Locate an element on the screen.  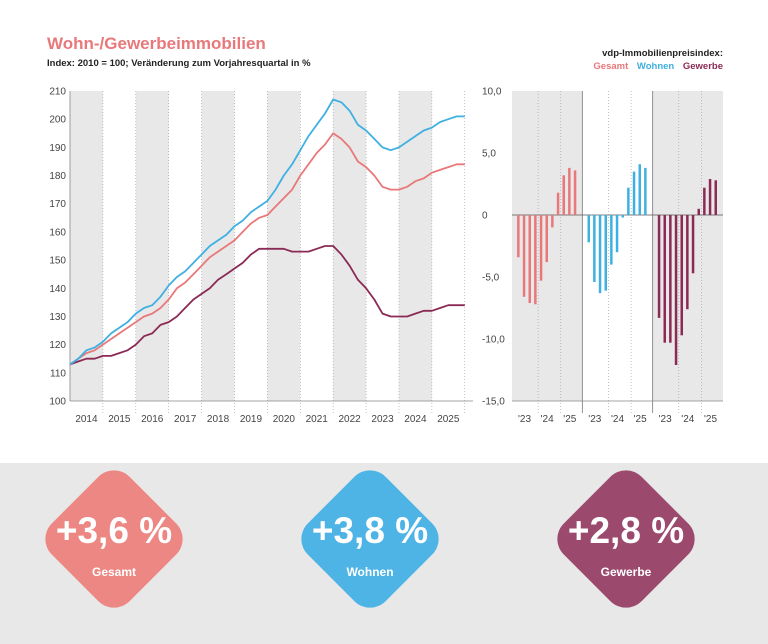
series-line-gewerbe is located at coordinates (267, 305).